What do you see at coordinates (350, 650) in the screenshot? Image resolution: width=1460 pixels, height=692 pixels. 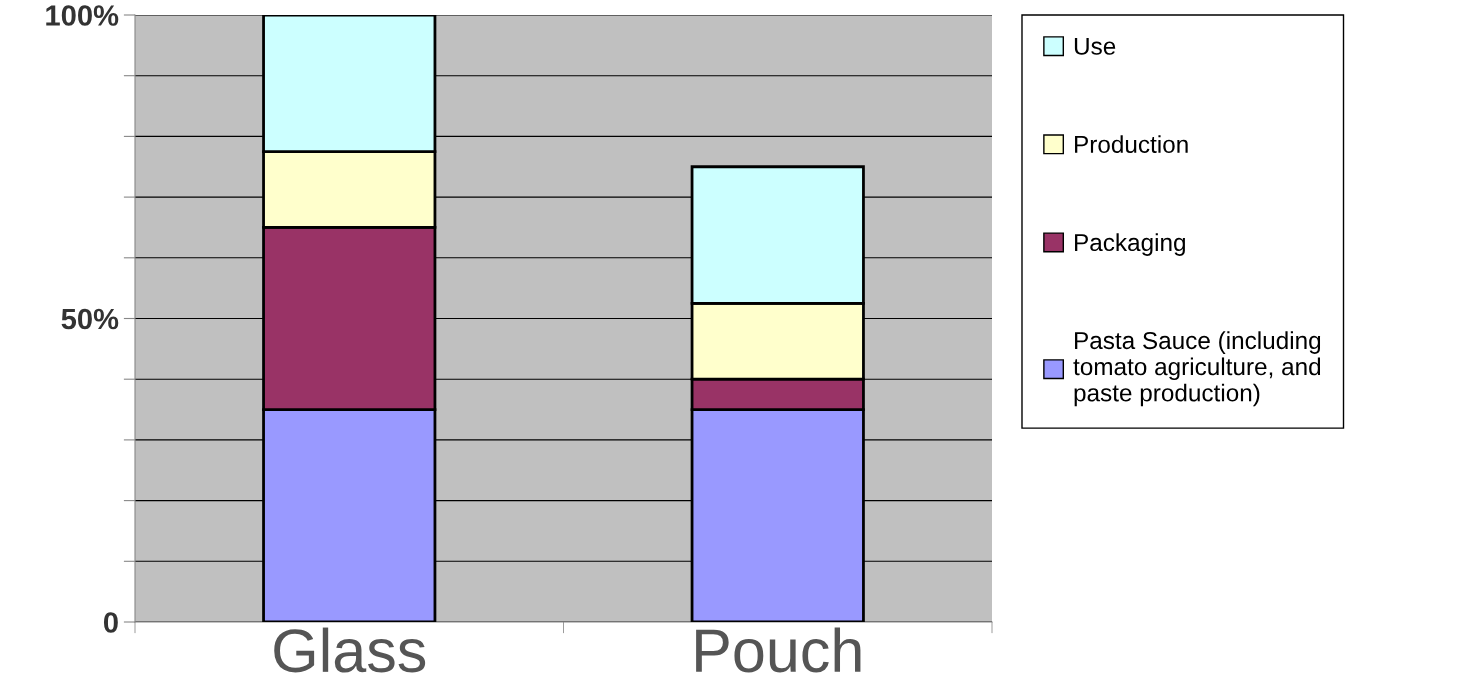 I see `x-tick-label: Glass` at bounding box center [350, 650].